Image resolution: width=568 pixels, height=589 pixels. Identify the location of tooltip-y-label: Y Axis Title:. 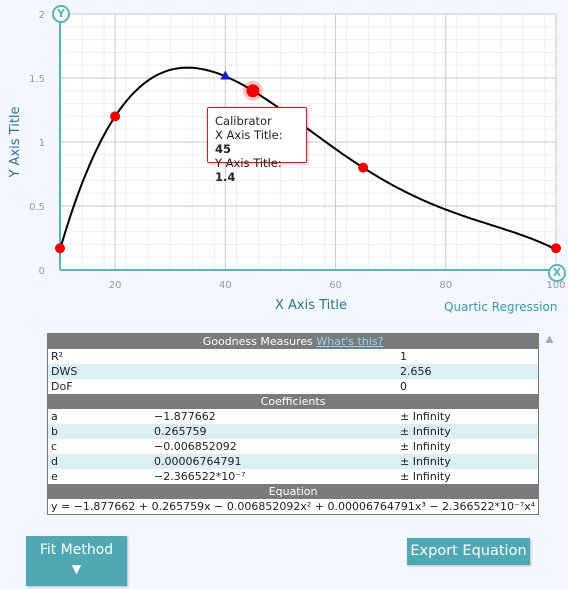
(248, 163).